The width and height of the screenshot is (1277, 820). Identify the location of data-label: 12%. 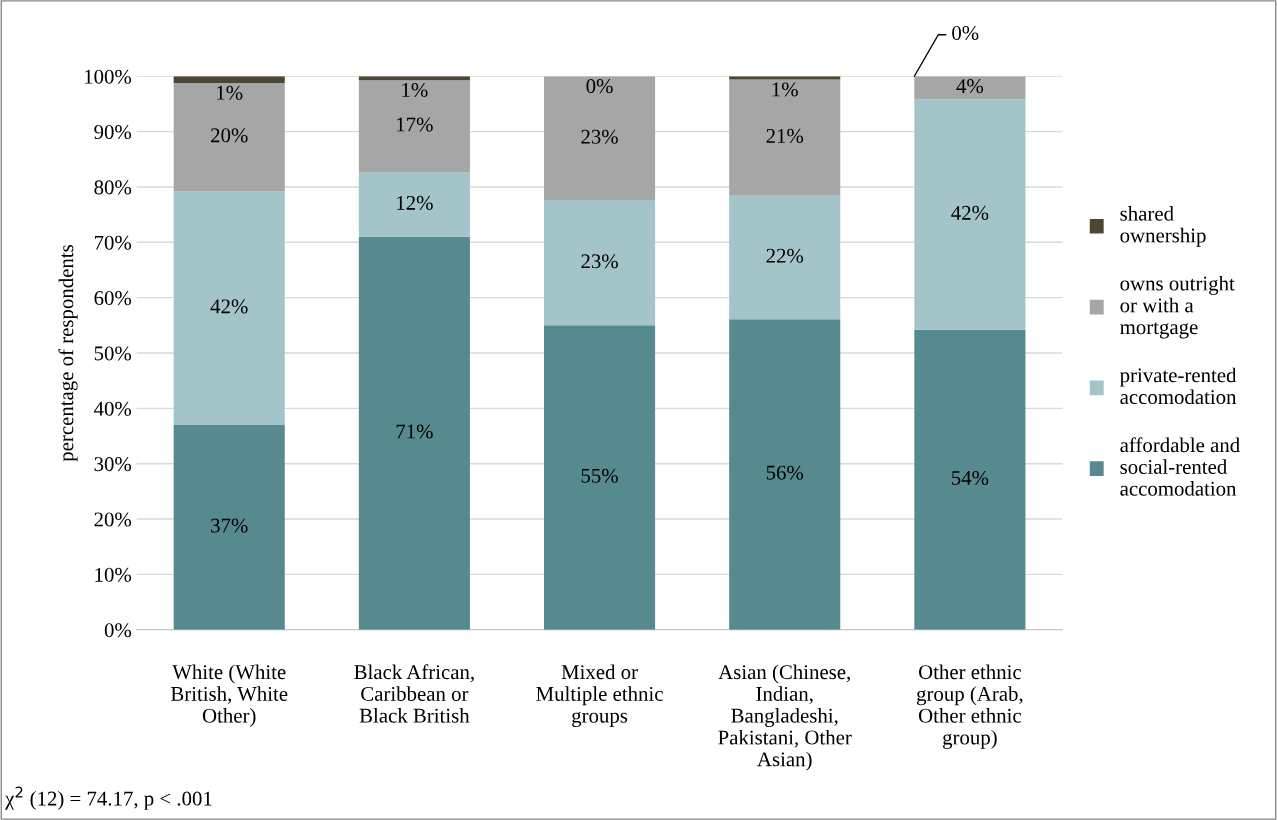
(415, 202).